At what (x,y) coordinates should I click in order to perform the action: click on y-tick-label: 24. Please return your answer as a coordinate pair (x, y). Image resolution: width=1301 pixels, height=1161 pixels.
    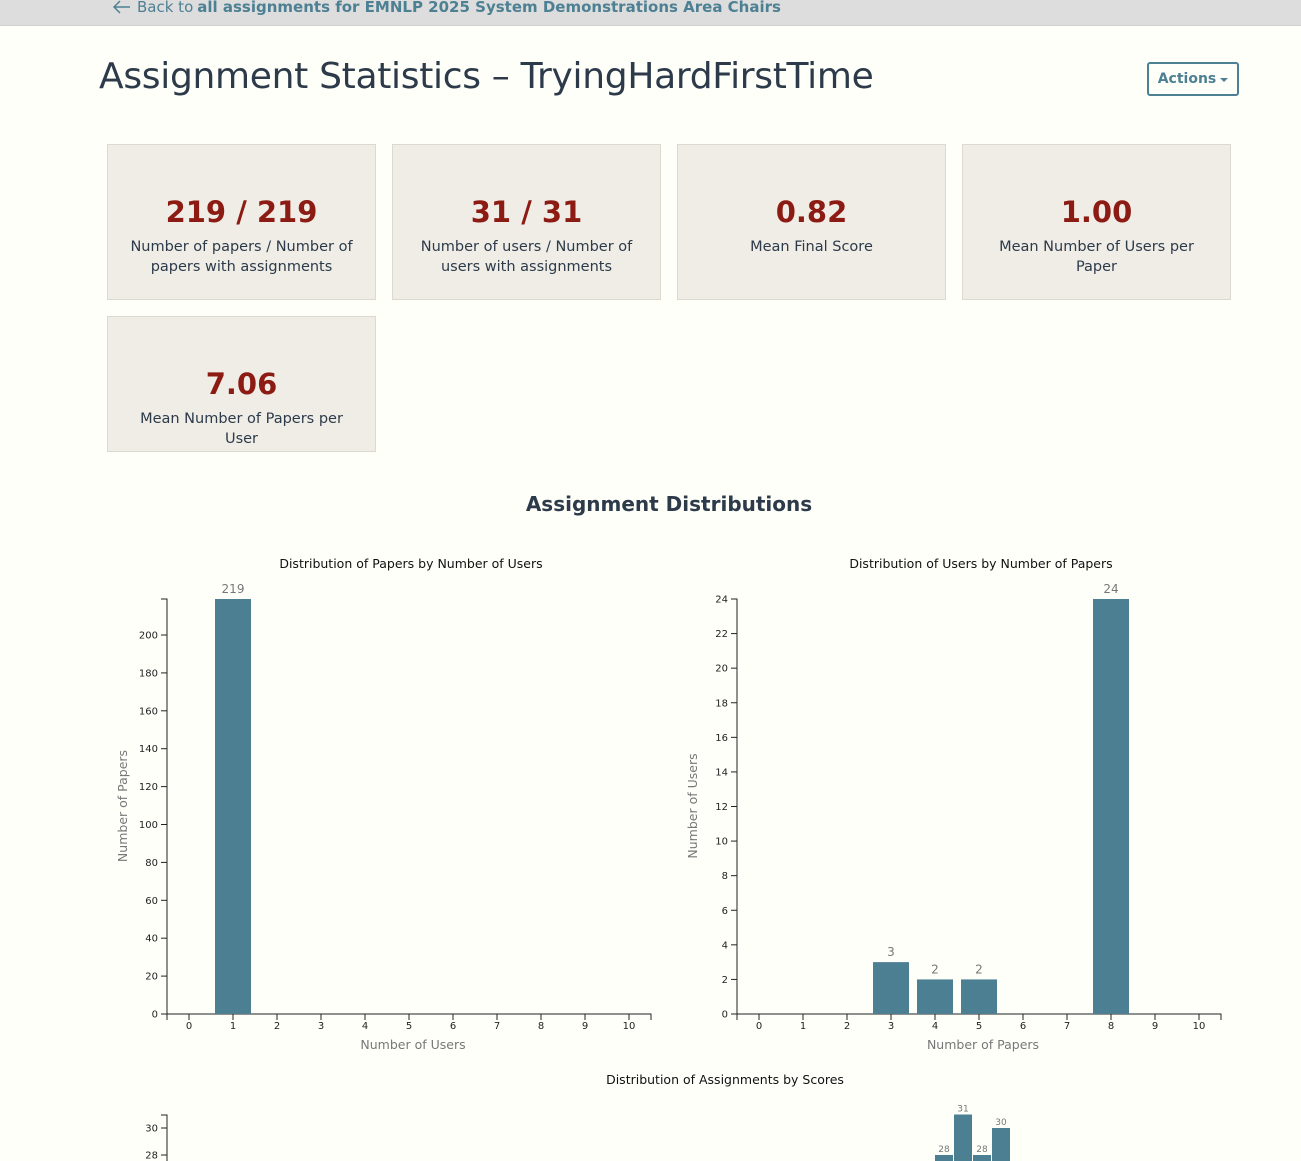
    Looking at the image, I should click on (721, 600).